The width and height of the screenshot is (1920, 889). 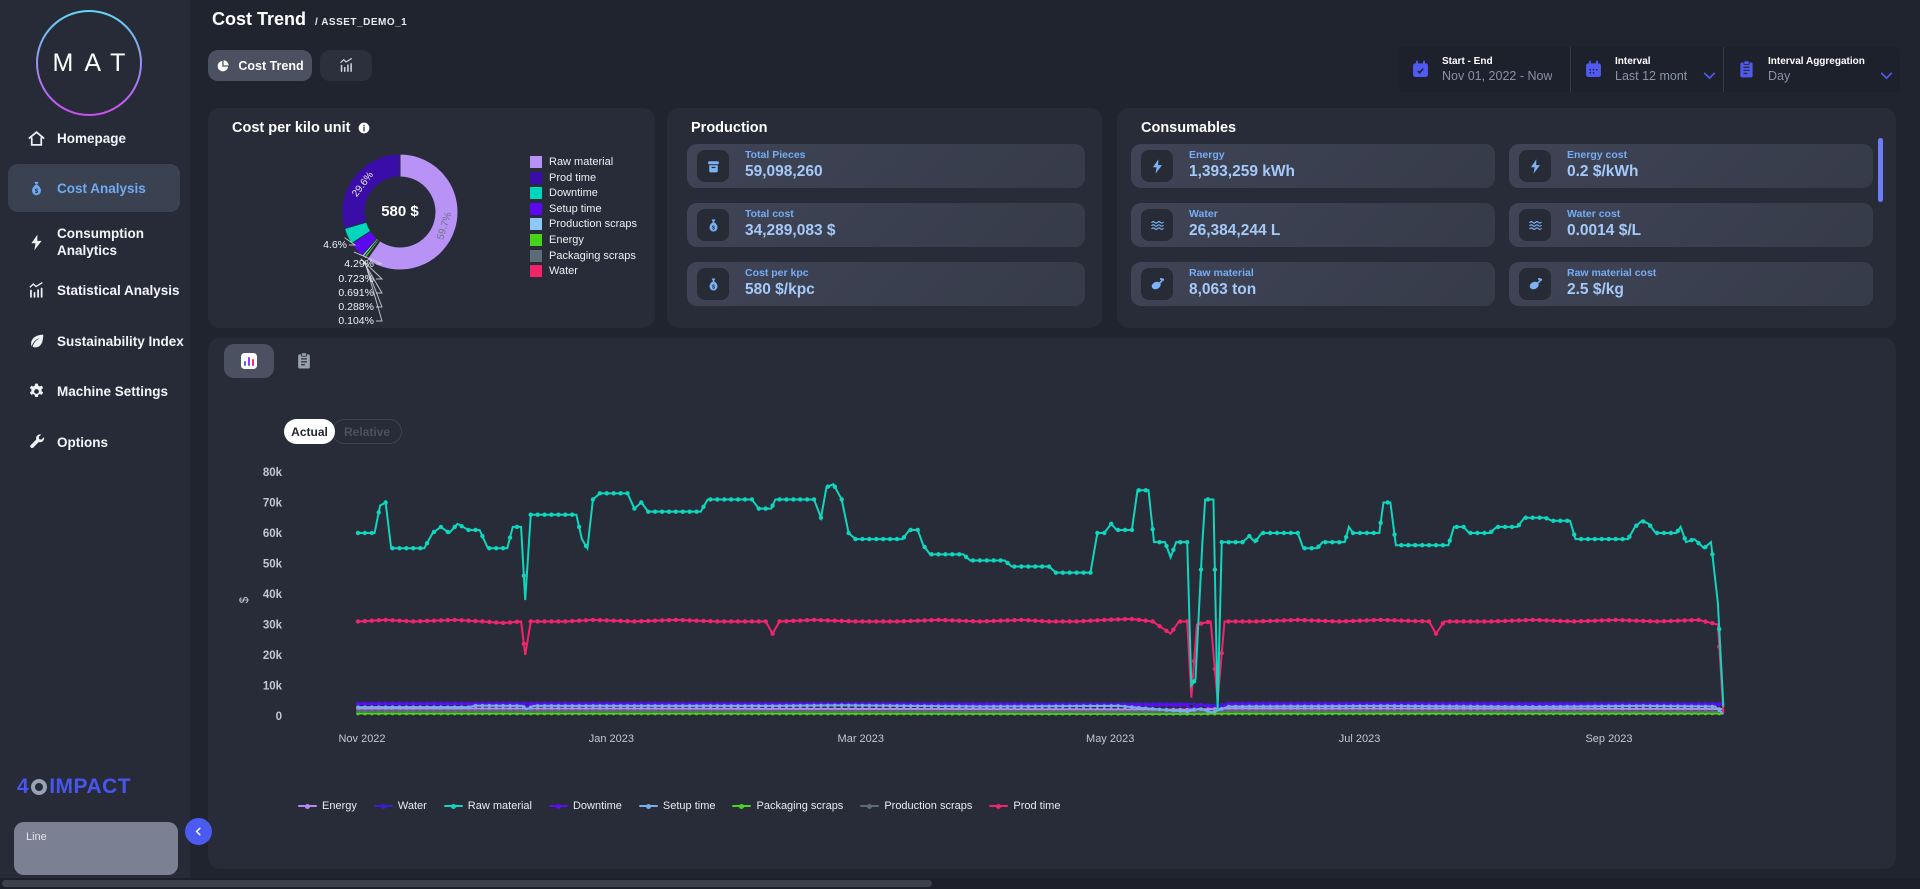 What do you see at coordinates (467, 883) in the screenshot?
I see `horizontal-scrollbar-thumb` at bounding box center [467, 883].